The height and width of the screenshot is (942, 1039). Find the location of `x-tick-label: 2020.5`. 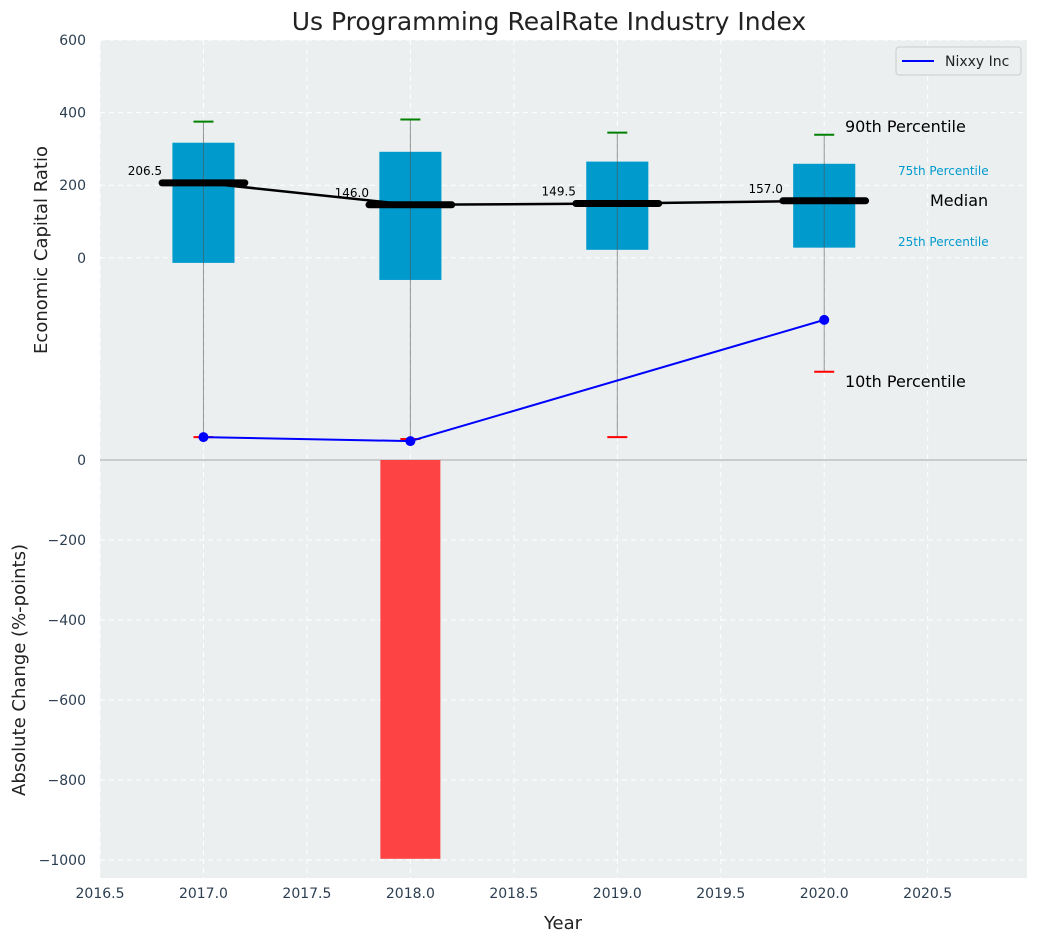

x-tick-label: 2020.5 is located at coordinates (927, 894).